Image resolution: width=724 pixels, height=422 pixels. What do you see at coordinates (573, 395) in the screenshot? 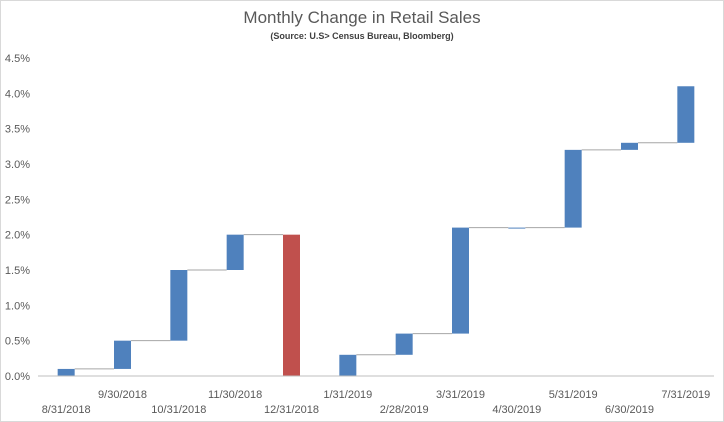
I see `x-tick-label: 5/31/2019` at bounding box center [573, 395].